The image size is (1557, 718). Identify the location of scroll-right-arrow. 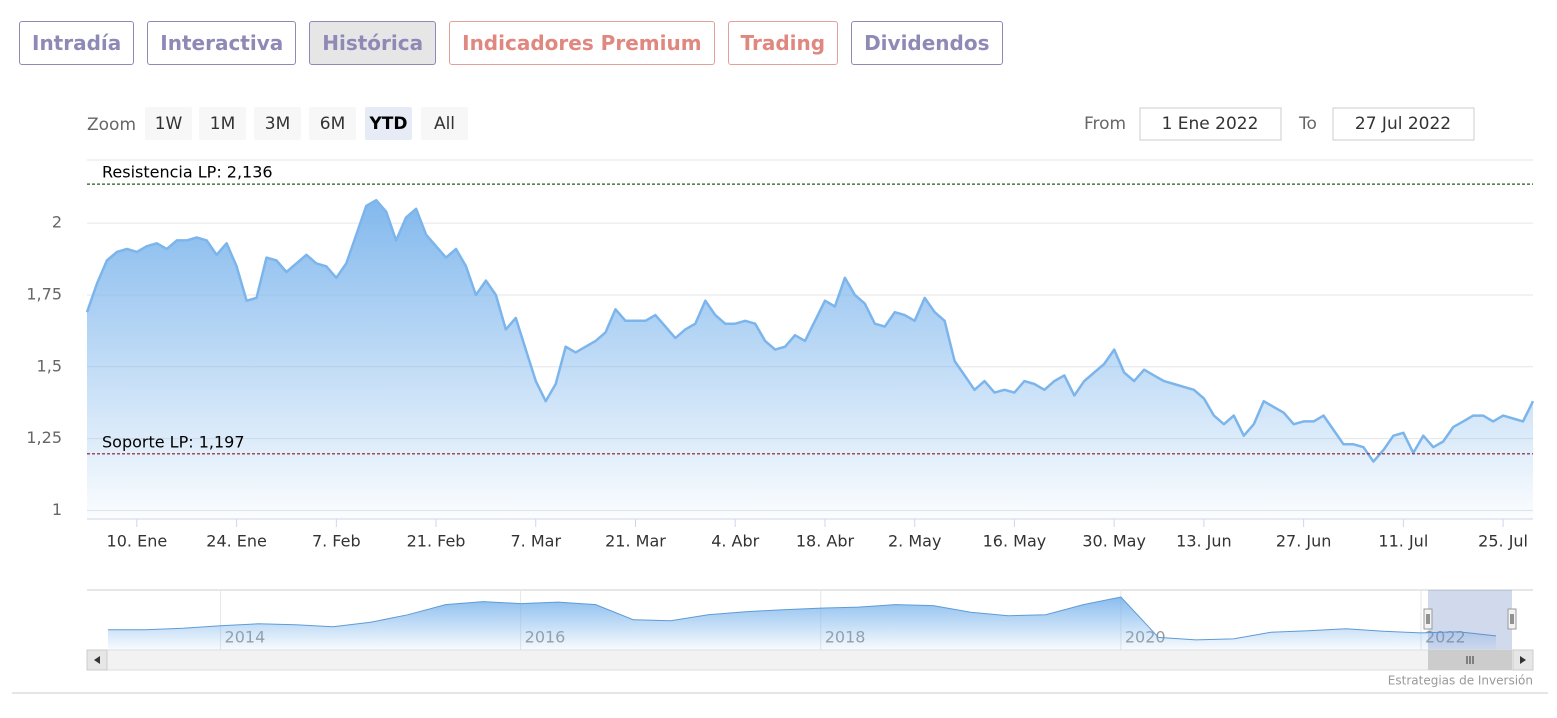
(1523, 660).